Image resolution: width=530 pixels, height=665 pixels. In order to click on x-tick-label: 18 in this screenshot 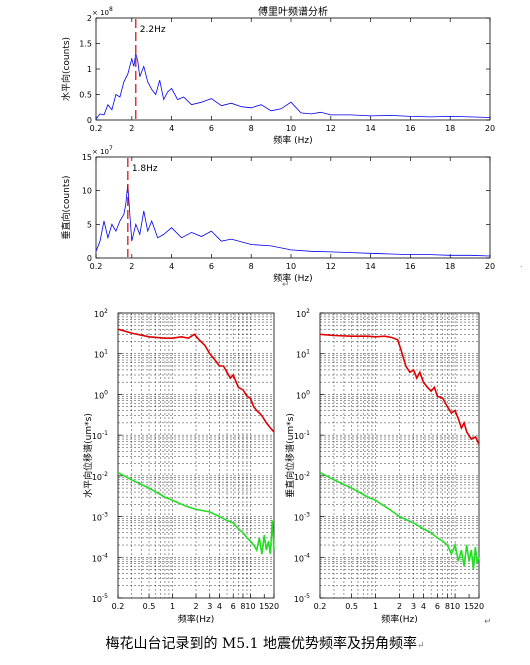, I will do `click(450, 128)`.